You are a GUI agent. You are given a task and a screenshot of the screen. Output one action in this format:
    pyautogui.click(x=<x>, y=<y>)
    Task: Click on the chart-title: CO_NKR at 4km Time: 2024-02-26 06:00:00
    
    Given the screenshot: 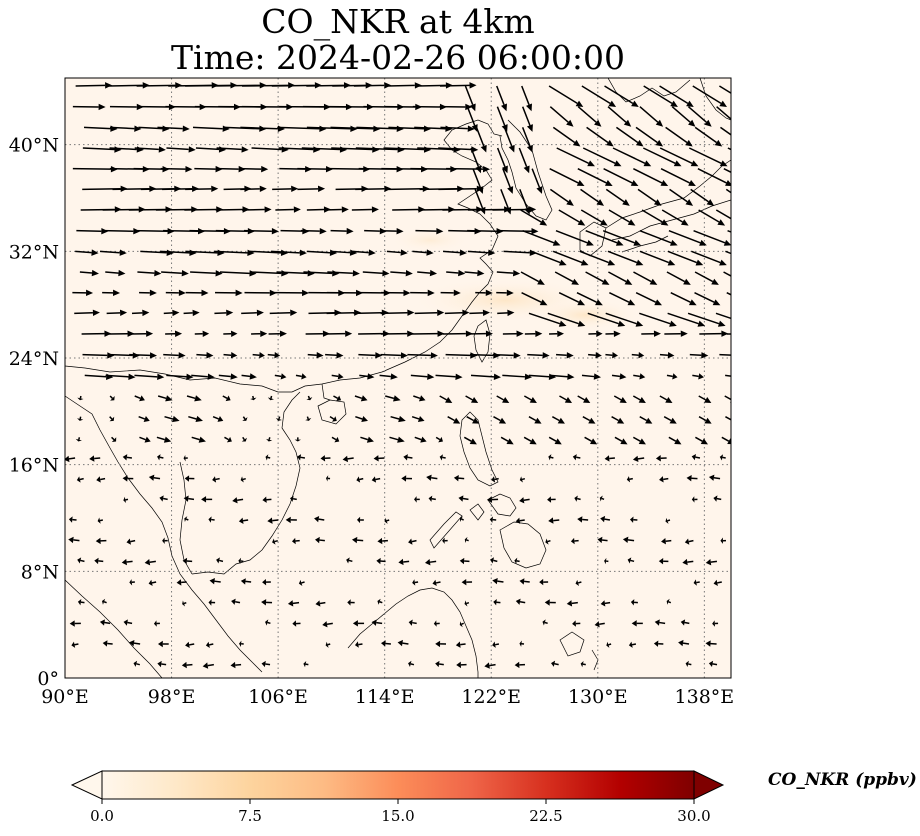 What is the action you would take?
    pyautogui.click(x=398, y=40)
    